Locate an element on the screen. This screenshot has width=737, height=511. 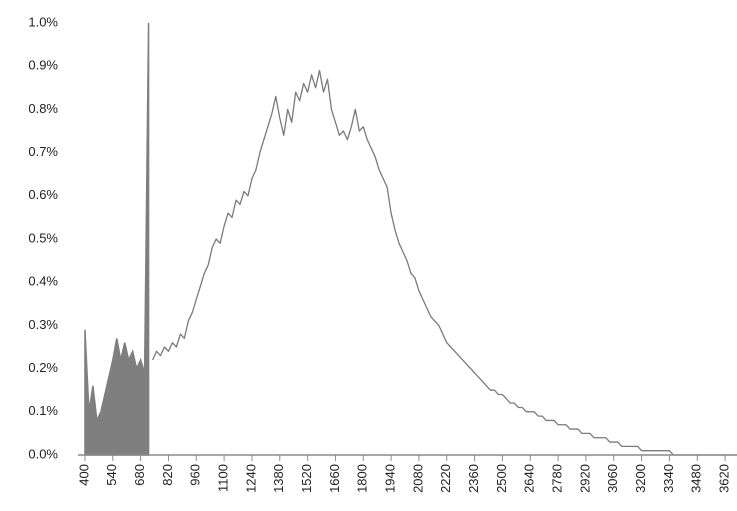
y-tick-label: 0.2% is located at coordinates (43, 367).